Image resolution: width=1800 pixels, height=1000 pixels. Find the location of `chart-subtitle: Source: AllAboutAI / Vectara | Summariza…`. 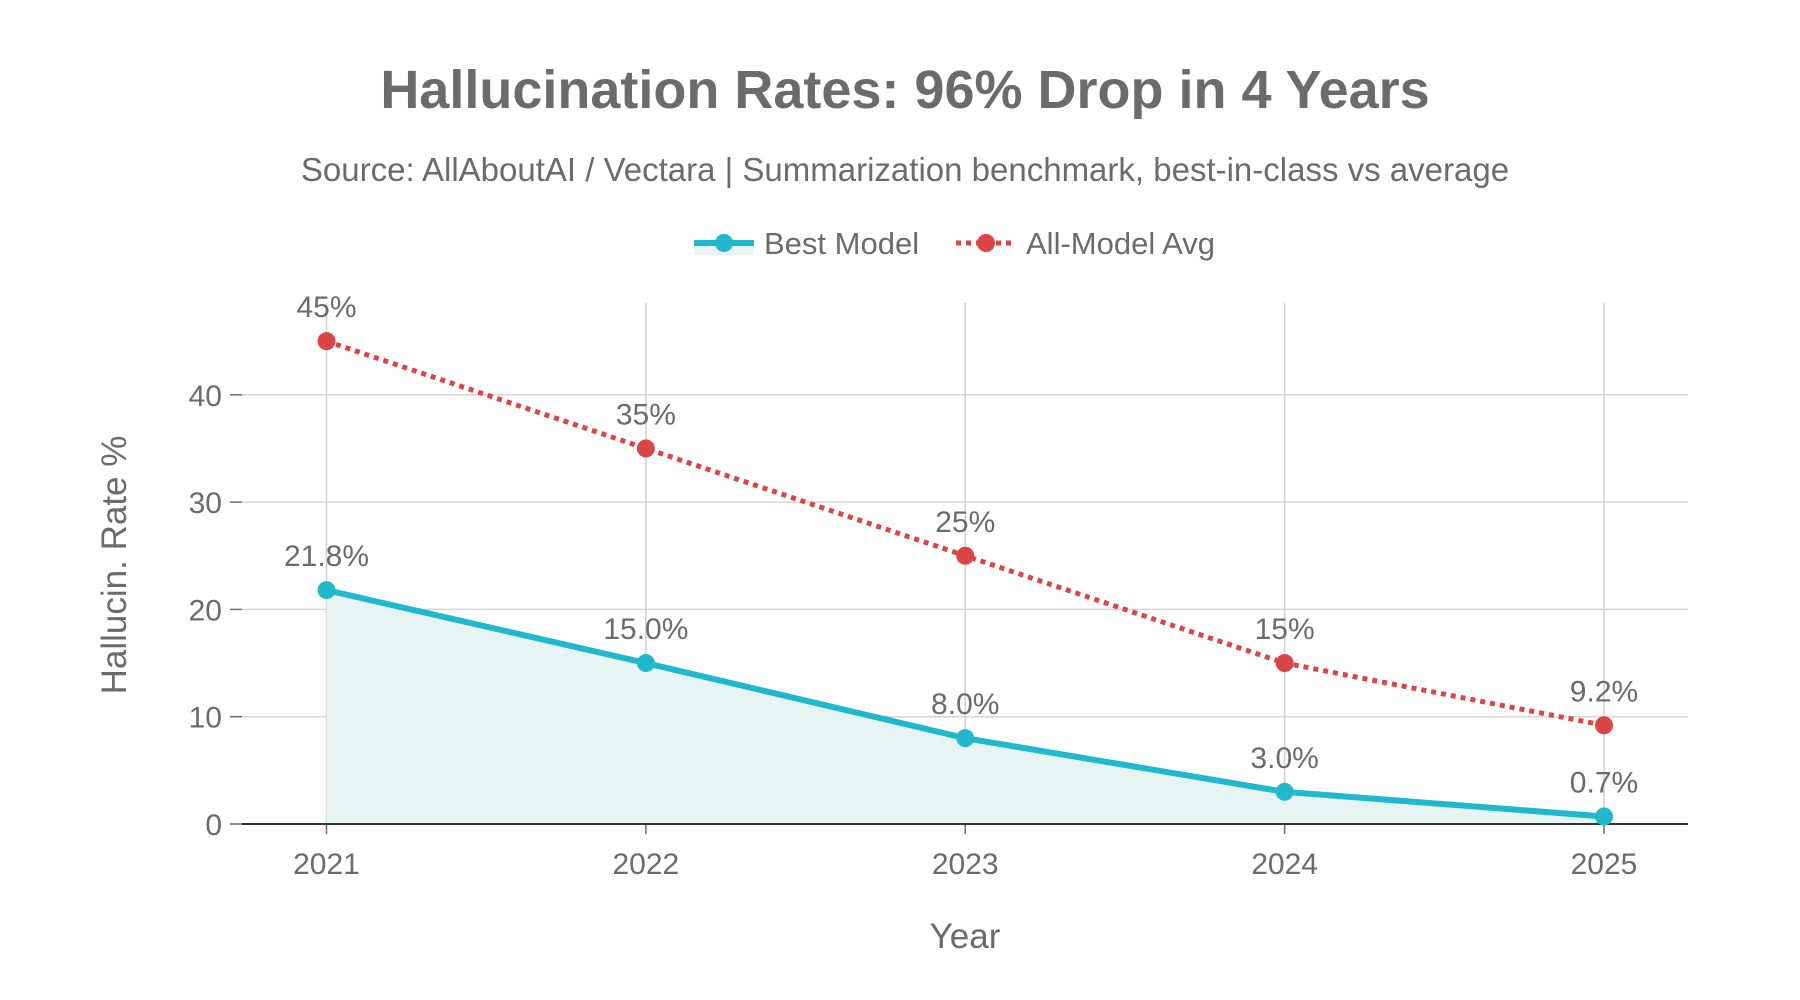

chart-subtitle: Source: AllAboutAI / Vectara | Summariza… is located at coordinates (905, 169).